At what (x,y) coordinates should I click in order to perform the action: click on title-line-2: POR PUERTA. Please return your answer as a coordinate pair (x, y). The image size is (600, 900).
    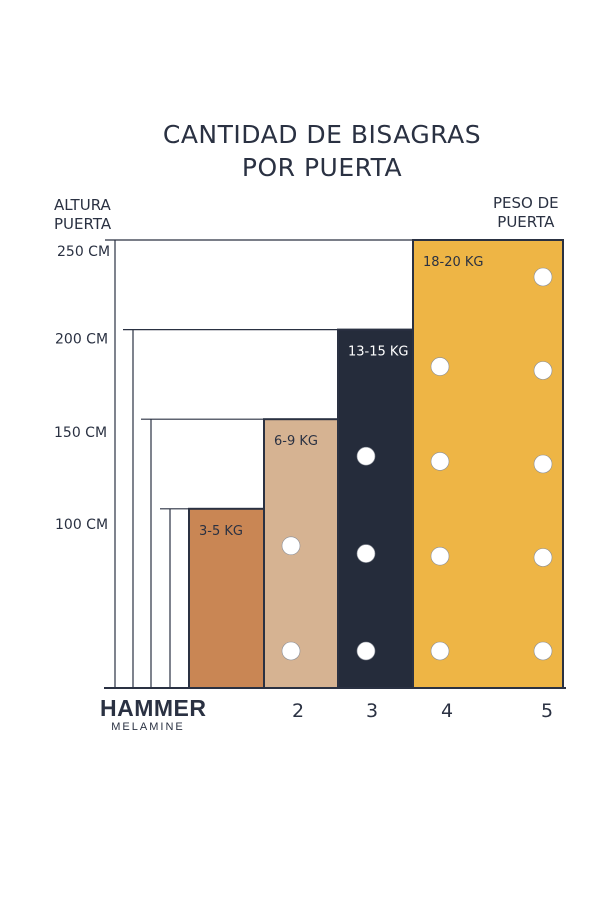
    Looking at the image, I should click on (322, 167).